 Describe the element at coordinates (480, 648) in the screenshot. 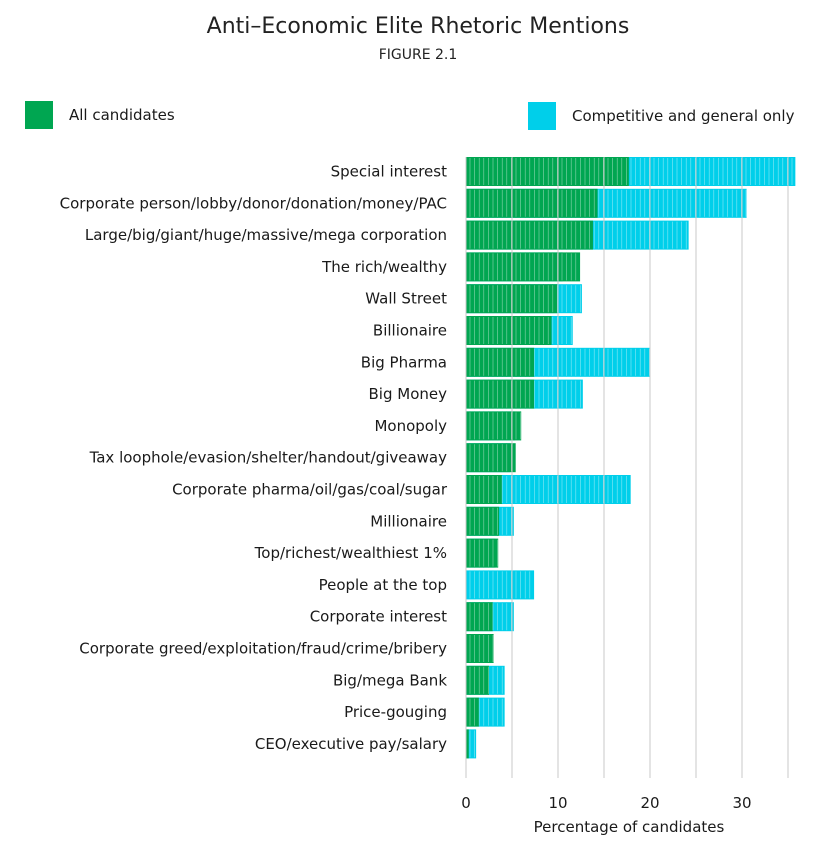

I see `bar-all-candidates-corporate-greed-exploitation-fraud-crime-bribery` at that location.